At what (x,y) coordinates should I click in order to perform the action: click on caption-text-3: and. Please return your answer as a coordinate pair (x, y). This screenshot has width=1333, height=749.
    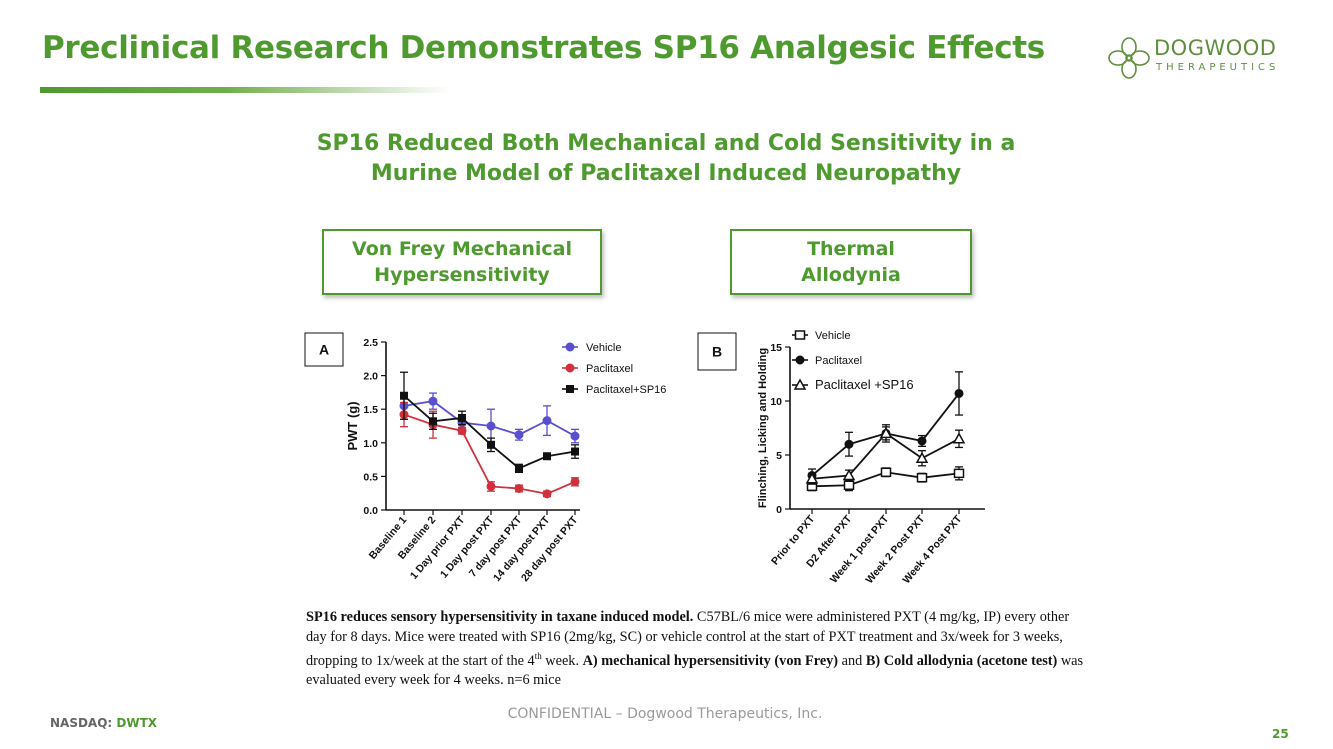
    Looking at the image, I should click on (852, 660).